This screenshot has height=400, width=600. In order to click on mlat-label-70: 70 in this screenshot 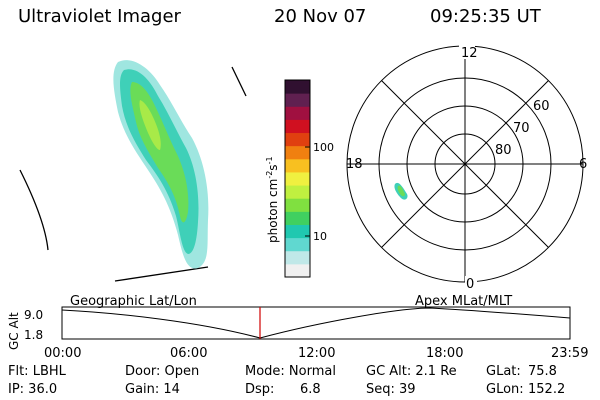, I will do `click(521, 128)`.